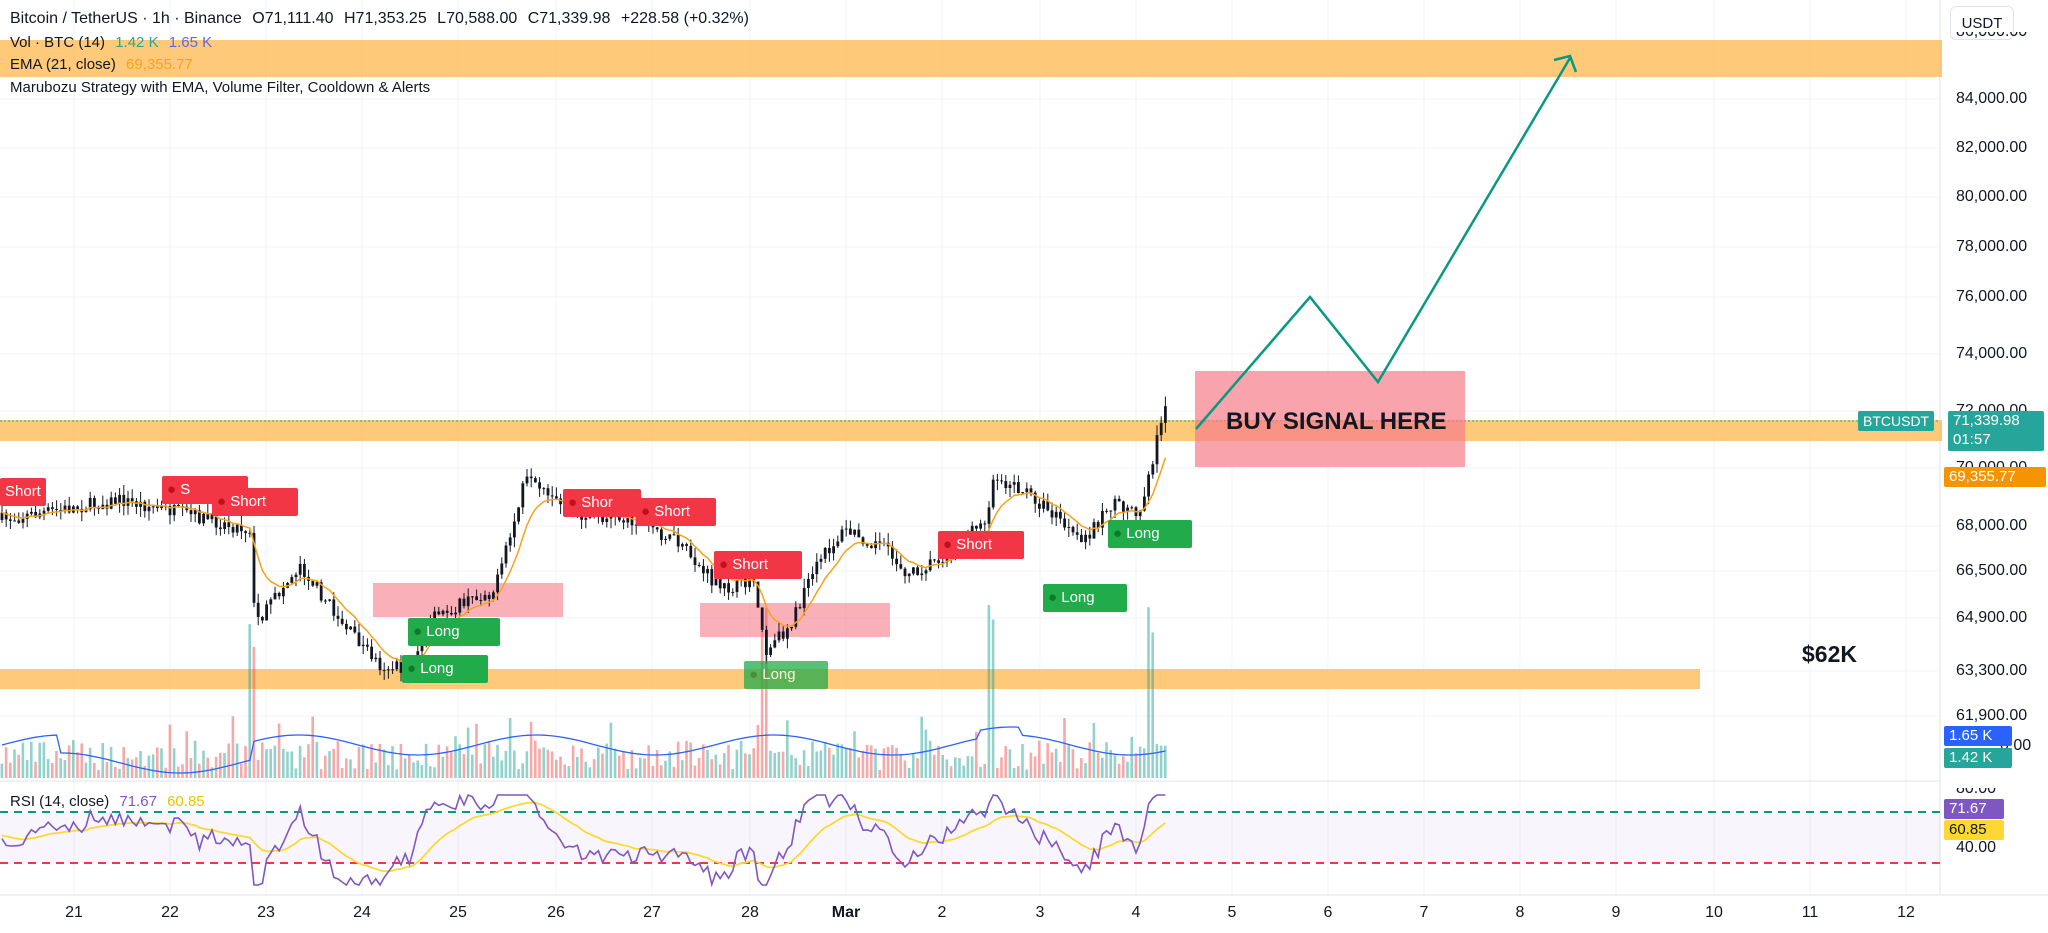  What do you see at coordinates (942, 912) in the screenshot?
I see `date-tick: 2` at bounding box center [942, 912].